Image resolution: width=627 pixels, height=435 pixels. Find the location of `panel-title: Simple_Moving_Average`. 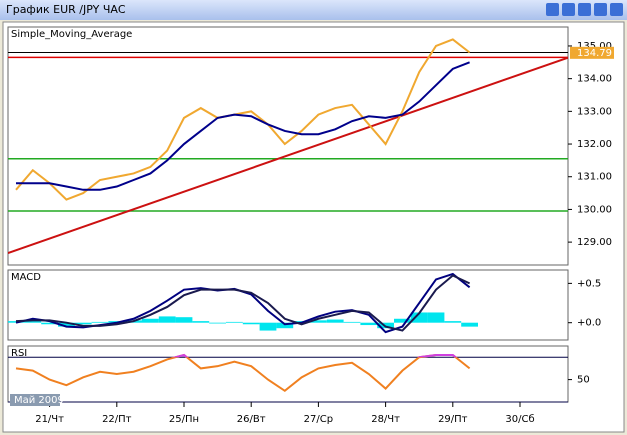

panel-title: Simple_Moving_Average is located at coordinates (71, 34).